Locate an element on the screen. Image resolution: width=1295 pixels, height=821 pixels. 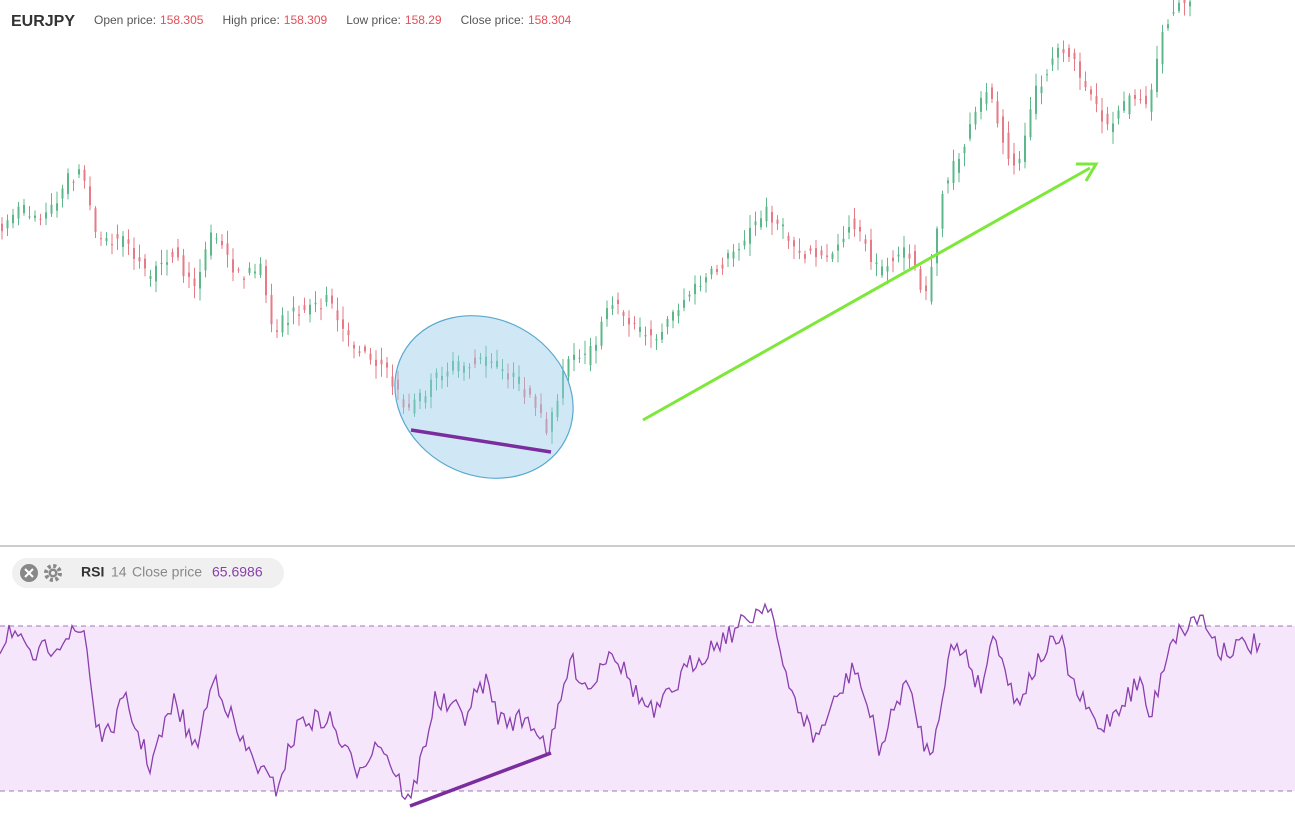
field-label: Open price: is located at coordinates (125, 20).